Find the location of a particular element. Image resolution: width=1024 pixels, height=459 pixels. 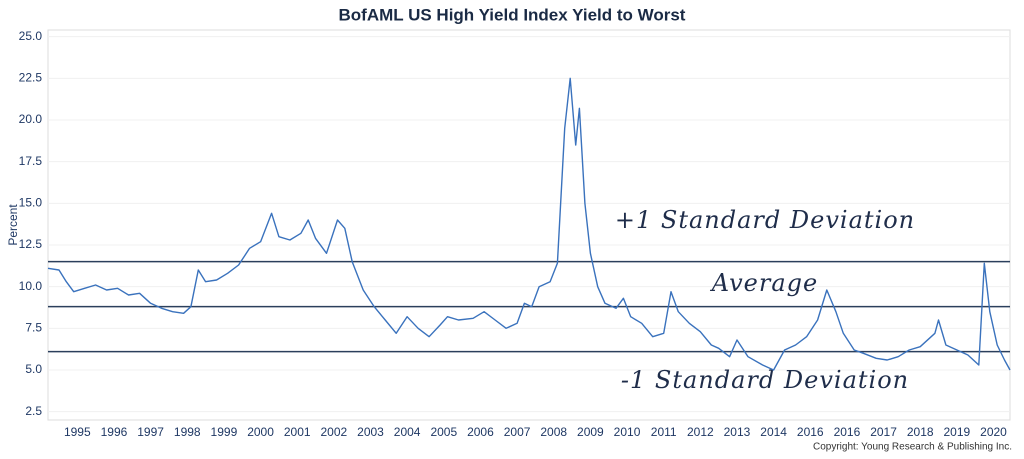

x-tick-label: 1997 is located at coordinates (150, 432).